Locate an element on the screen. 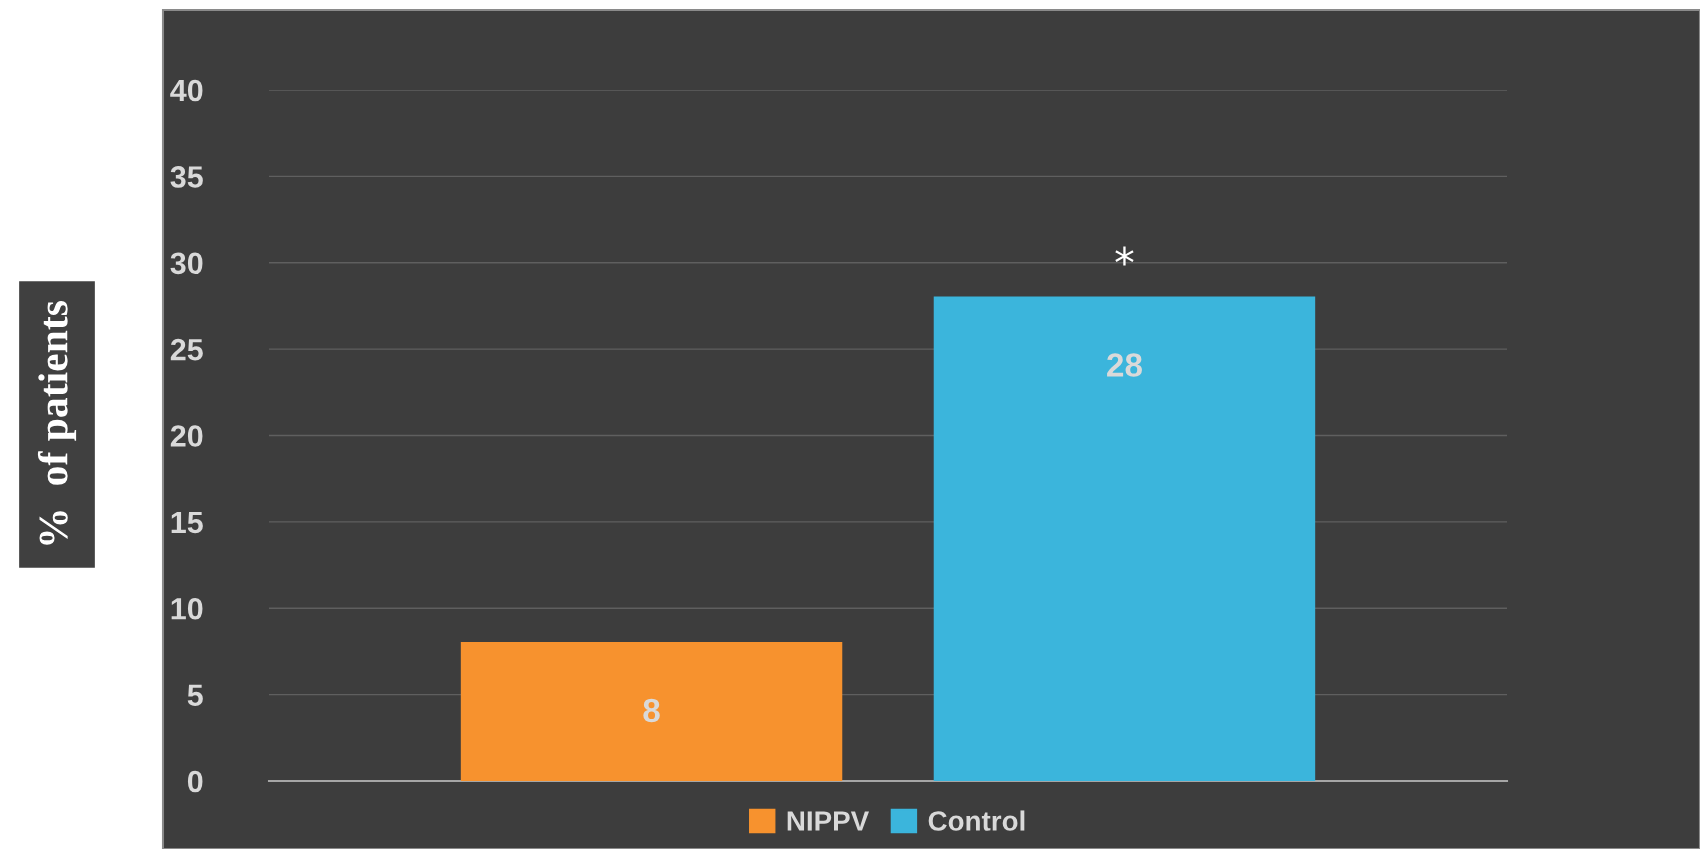 Image resolution: width=1700 pixels, height=849 pixels. y-tick-label: 25 is located at coordinates (186, 349).